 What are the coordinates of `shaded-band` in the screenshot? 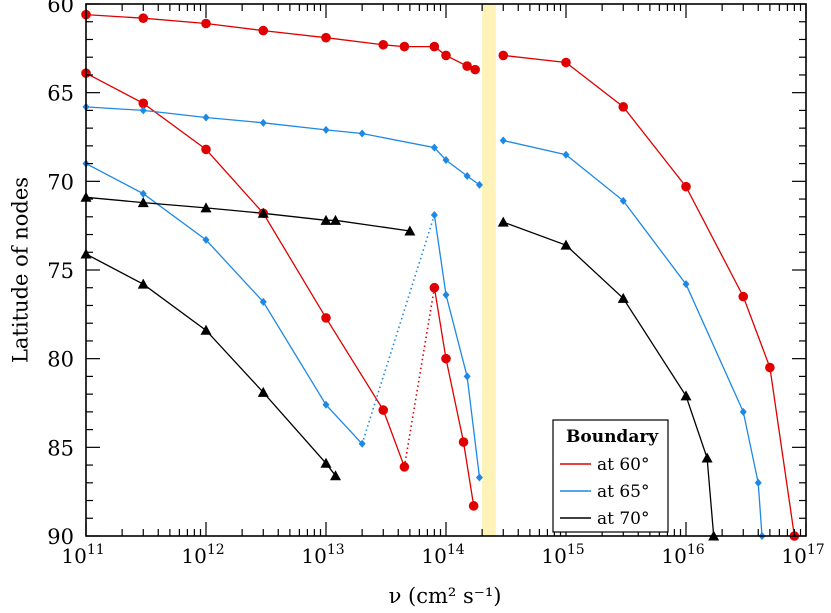 It's located at (489, 270).